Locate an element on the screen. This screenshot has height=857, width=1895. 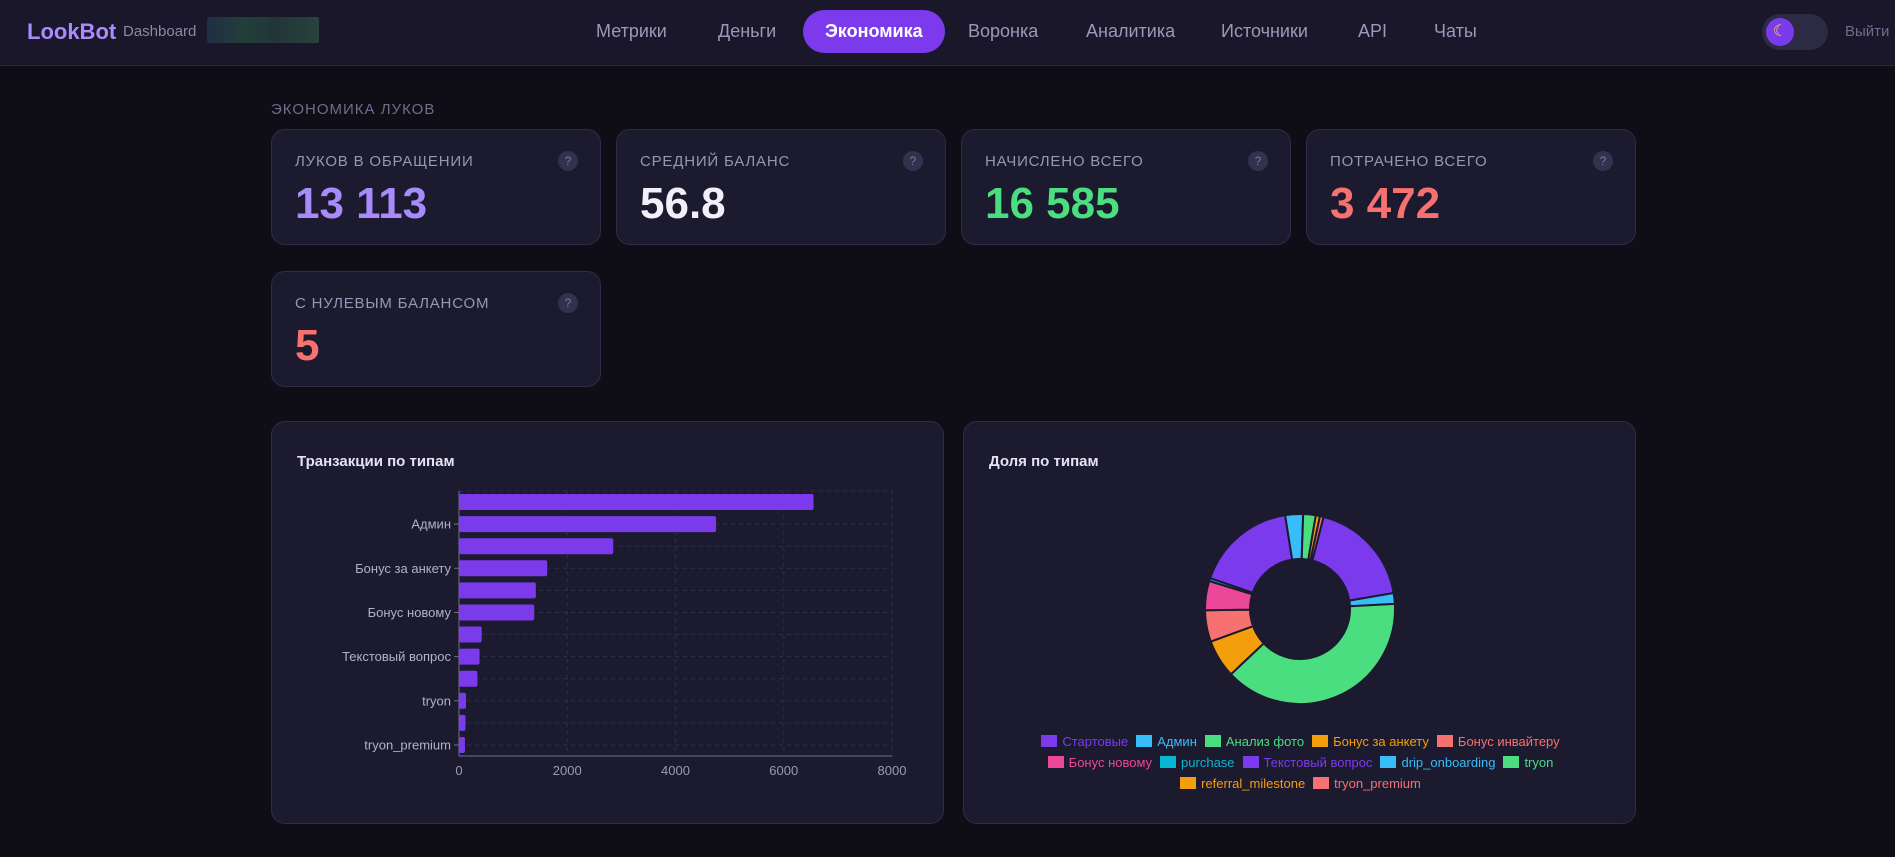
legend-item: Стартовые is located at coordinates (1084, 741).